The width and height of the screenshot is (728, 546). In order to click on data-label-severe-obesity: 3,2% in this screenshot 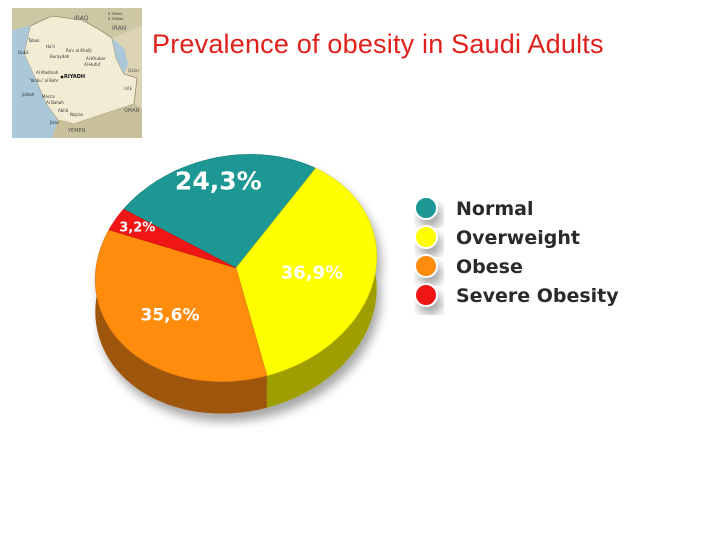, I will do `click(137, 228)`.